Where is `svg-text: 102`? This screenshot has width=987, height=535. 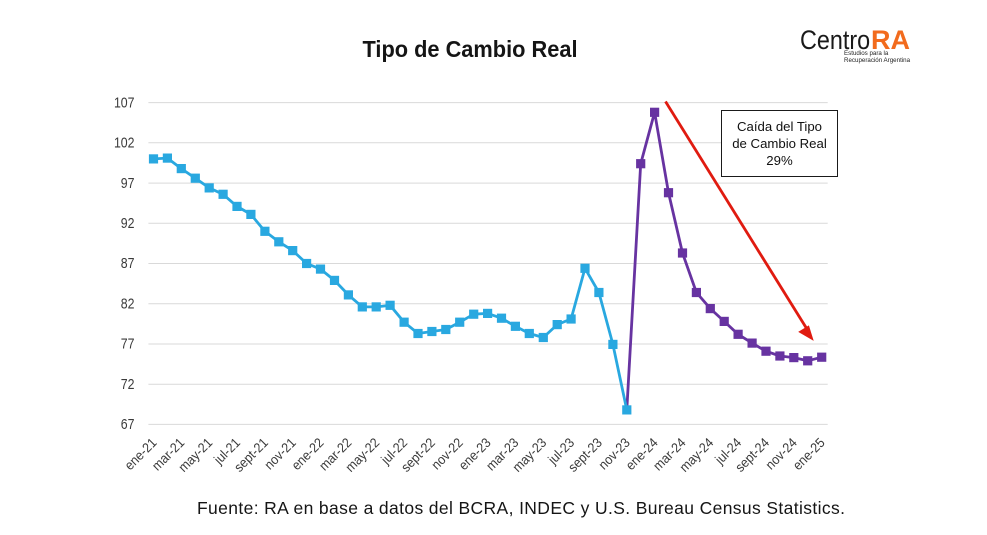 svg-text: 102 is located at coordinates (124, 143).